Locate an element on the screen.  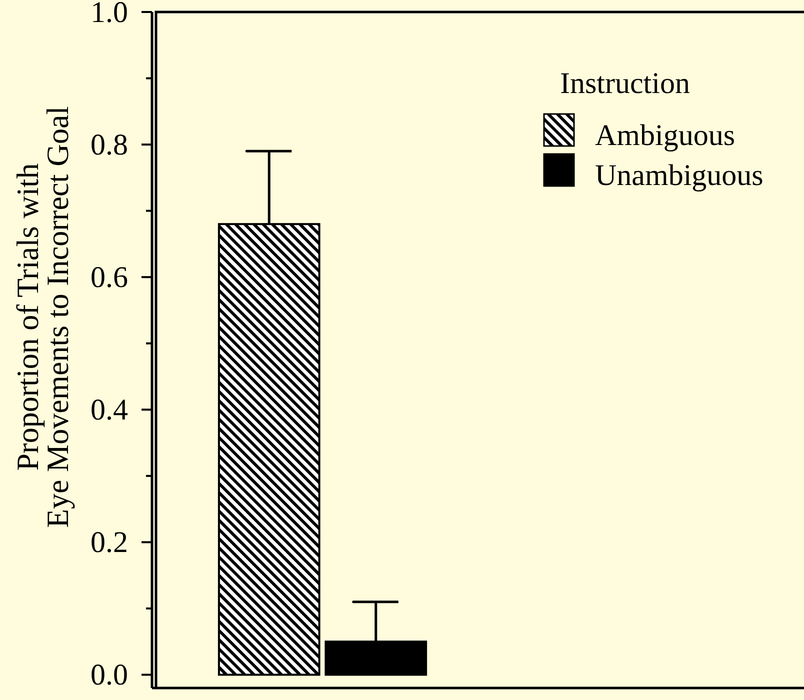
y-tick-label: 0.8 is located at coordinates (109, 145).